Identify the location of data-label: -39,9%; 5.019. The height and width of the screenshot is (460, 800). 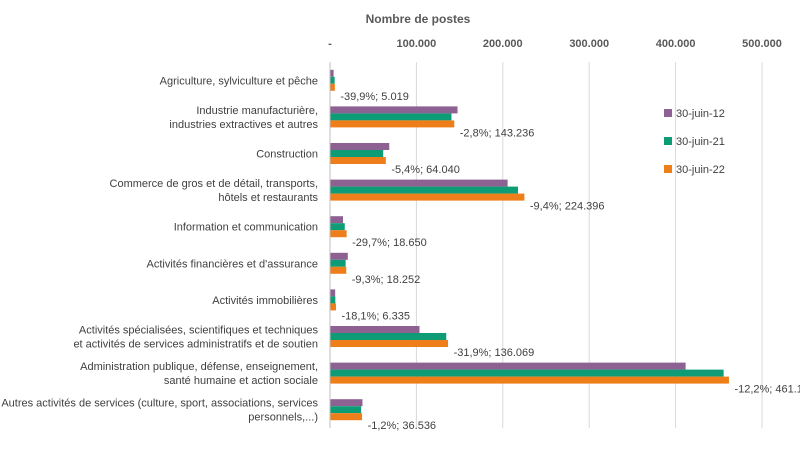
(374, 97).